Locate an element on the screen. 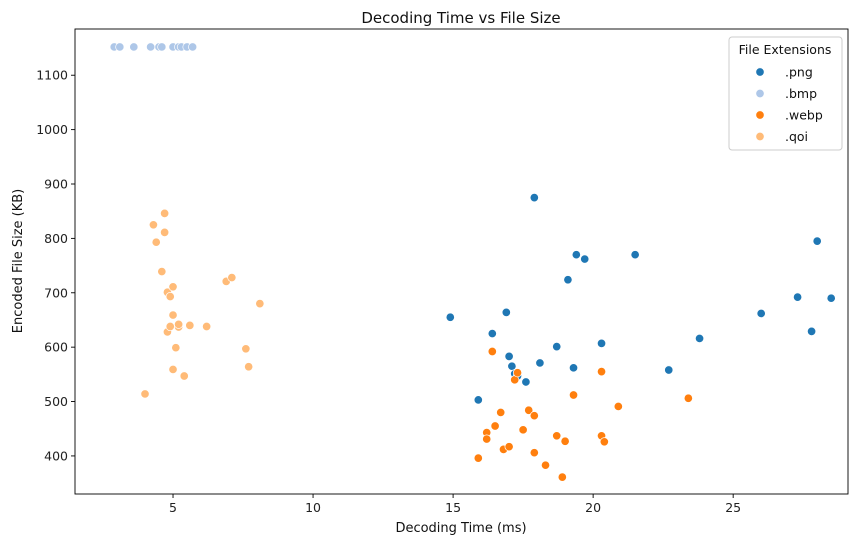 The height and width of the screenshot is (547, 859). y-tick-label: 1100 is located at coordinates (52, 75).